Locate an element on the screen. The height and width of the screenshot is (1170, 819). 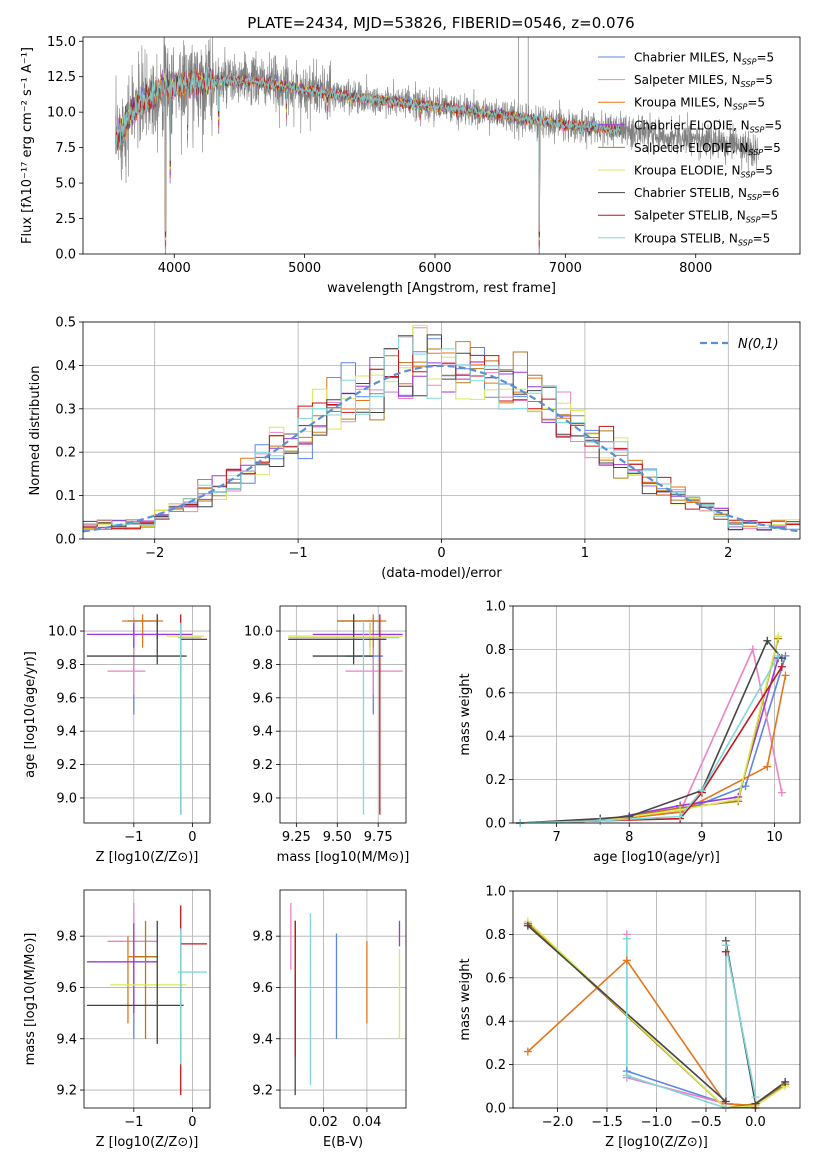
series-line-kroupa-stelib is located at coordinates (691, 1023).